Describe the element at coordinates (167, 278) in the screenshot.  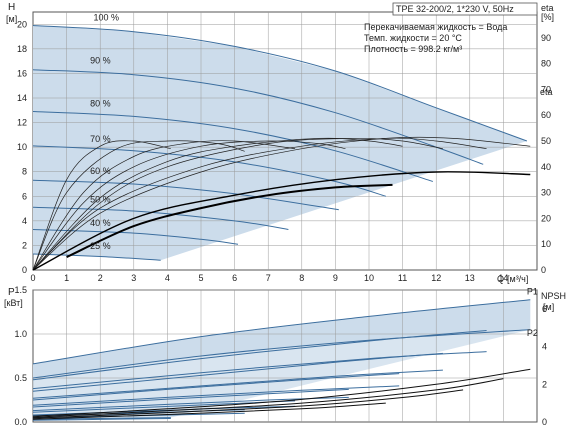
I see `x-tick-label: 4` at that location.